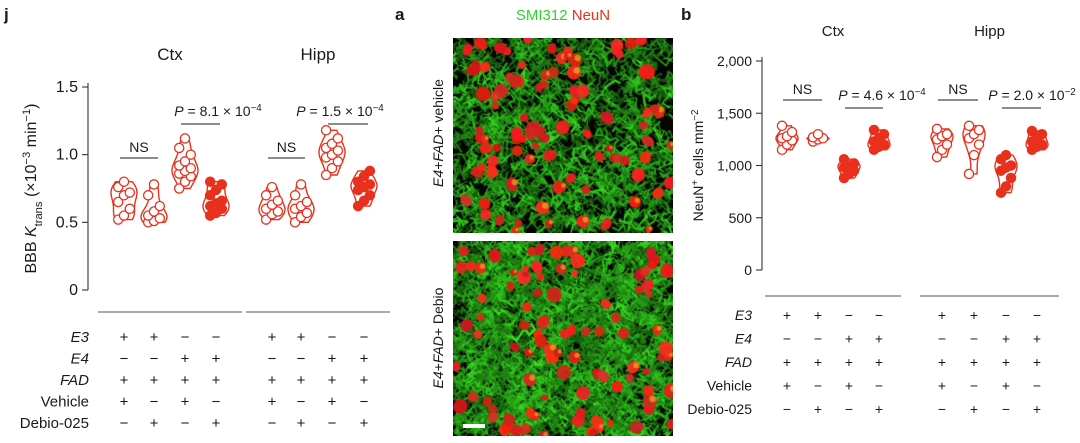  I want to click on table-row-label: FAD, so click(74, 380).